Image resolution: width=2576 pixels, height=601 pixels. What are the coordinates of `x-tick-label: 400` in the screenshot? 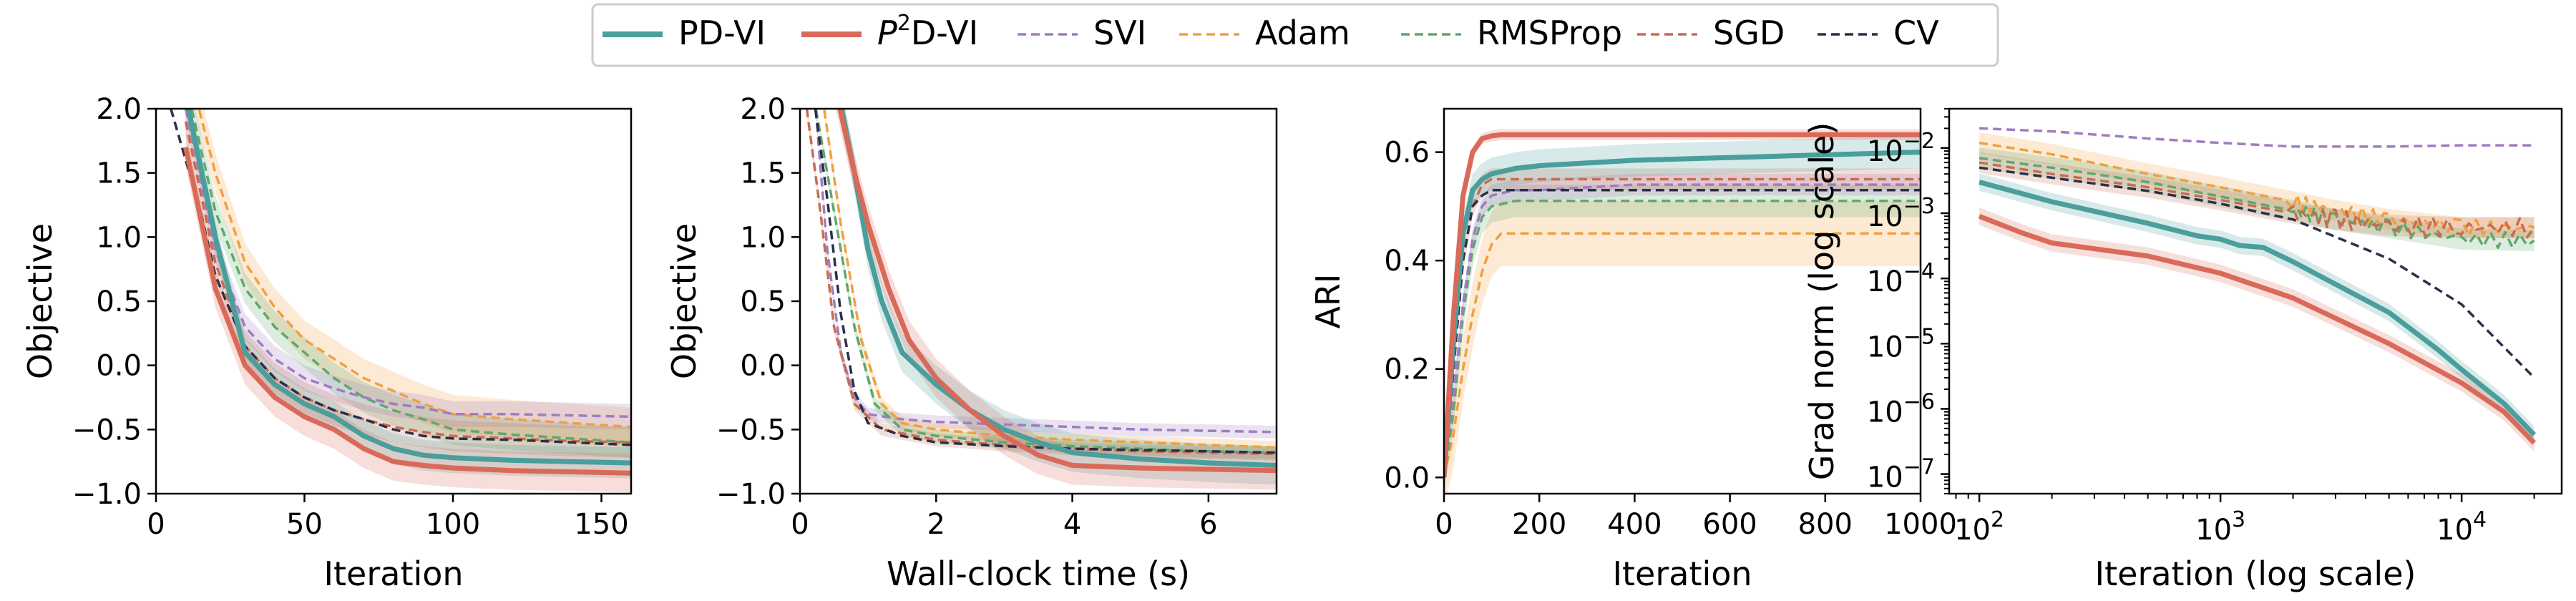 It's located at (1635, 524).